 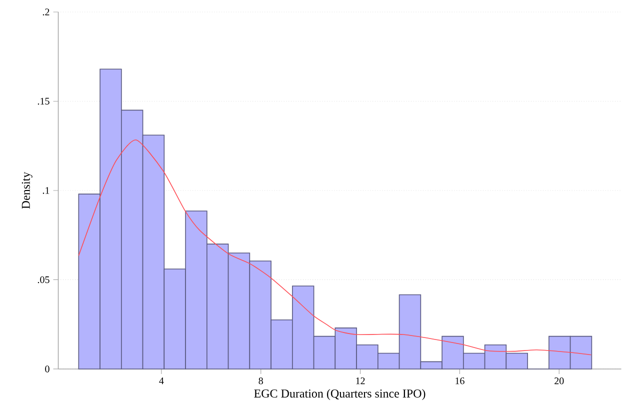 What do you see at coordinates (340, 394) in the screenshot?
I see `x-axis-title: EGC Duration (Quarters since IPO)` at bounding box center [340, 394].